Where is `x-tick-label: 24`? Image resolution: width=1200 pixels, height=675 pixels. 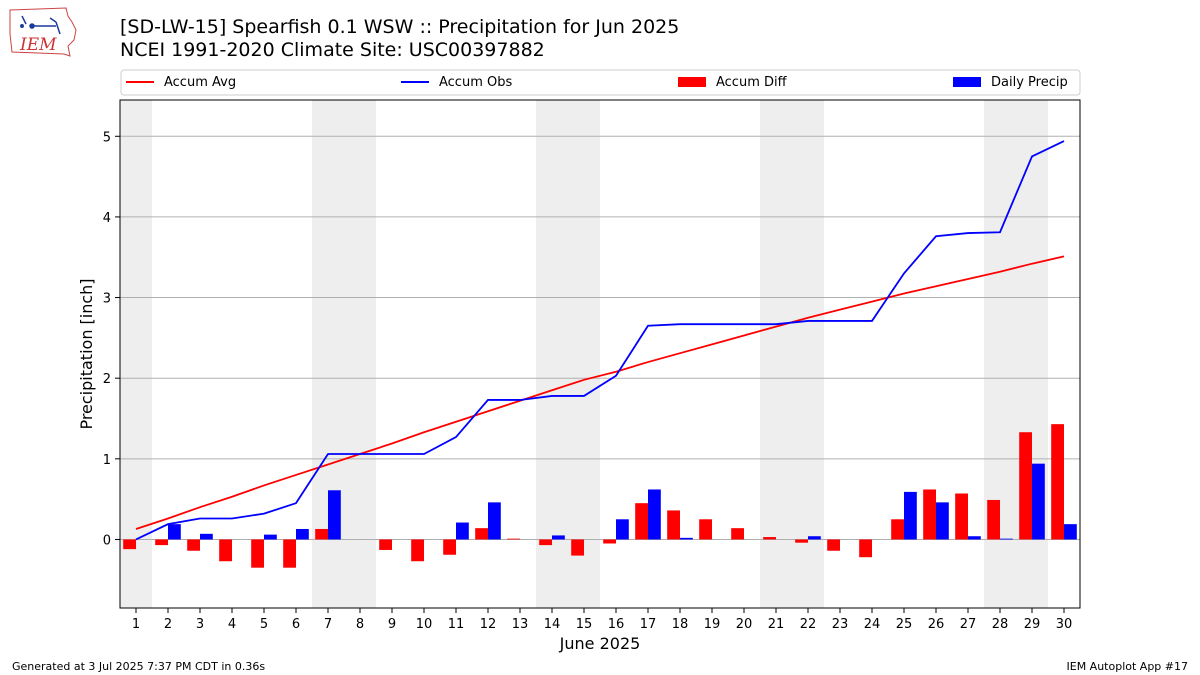
x-tick-label: 24 is located at coordinates (872, 624).